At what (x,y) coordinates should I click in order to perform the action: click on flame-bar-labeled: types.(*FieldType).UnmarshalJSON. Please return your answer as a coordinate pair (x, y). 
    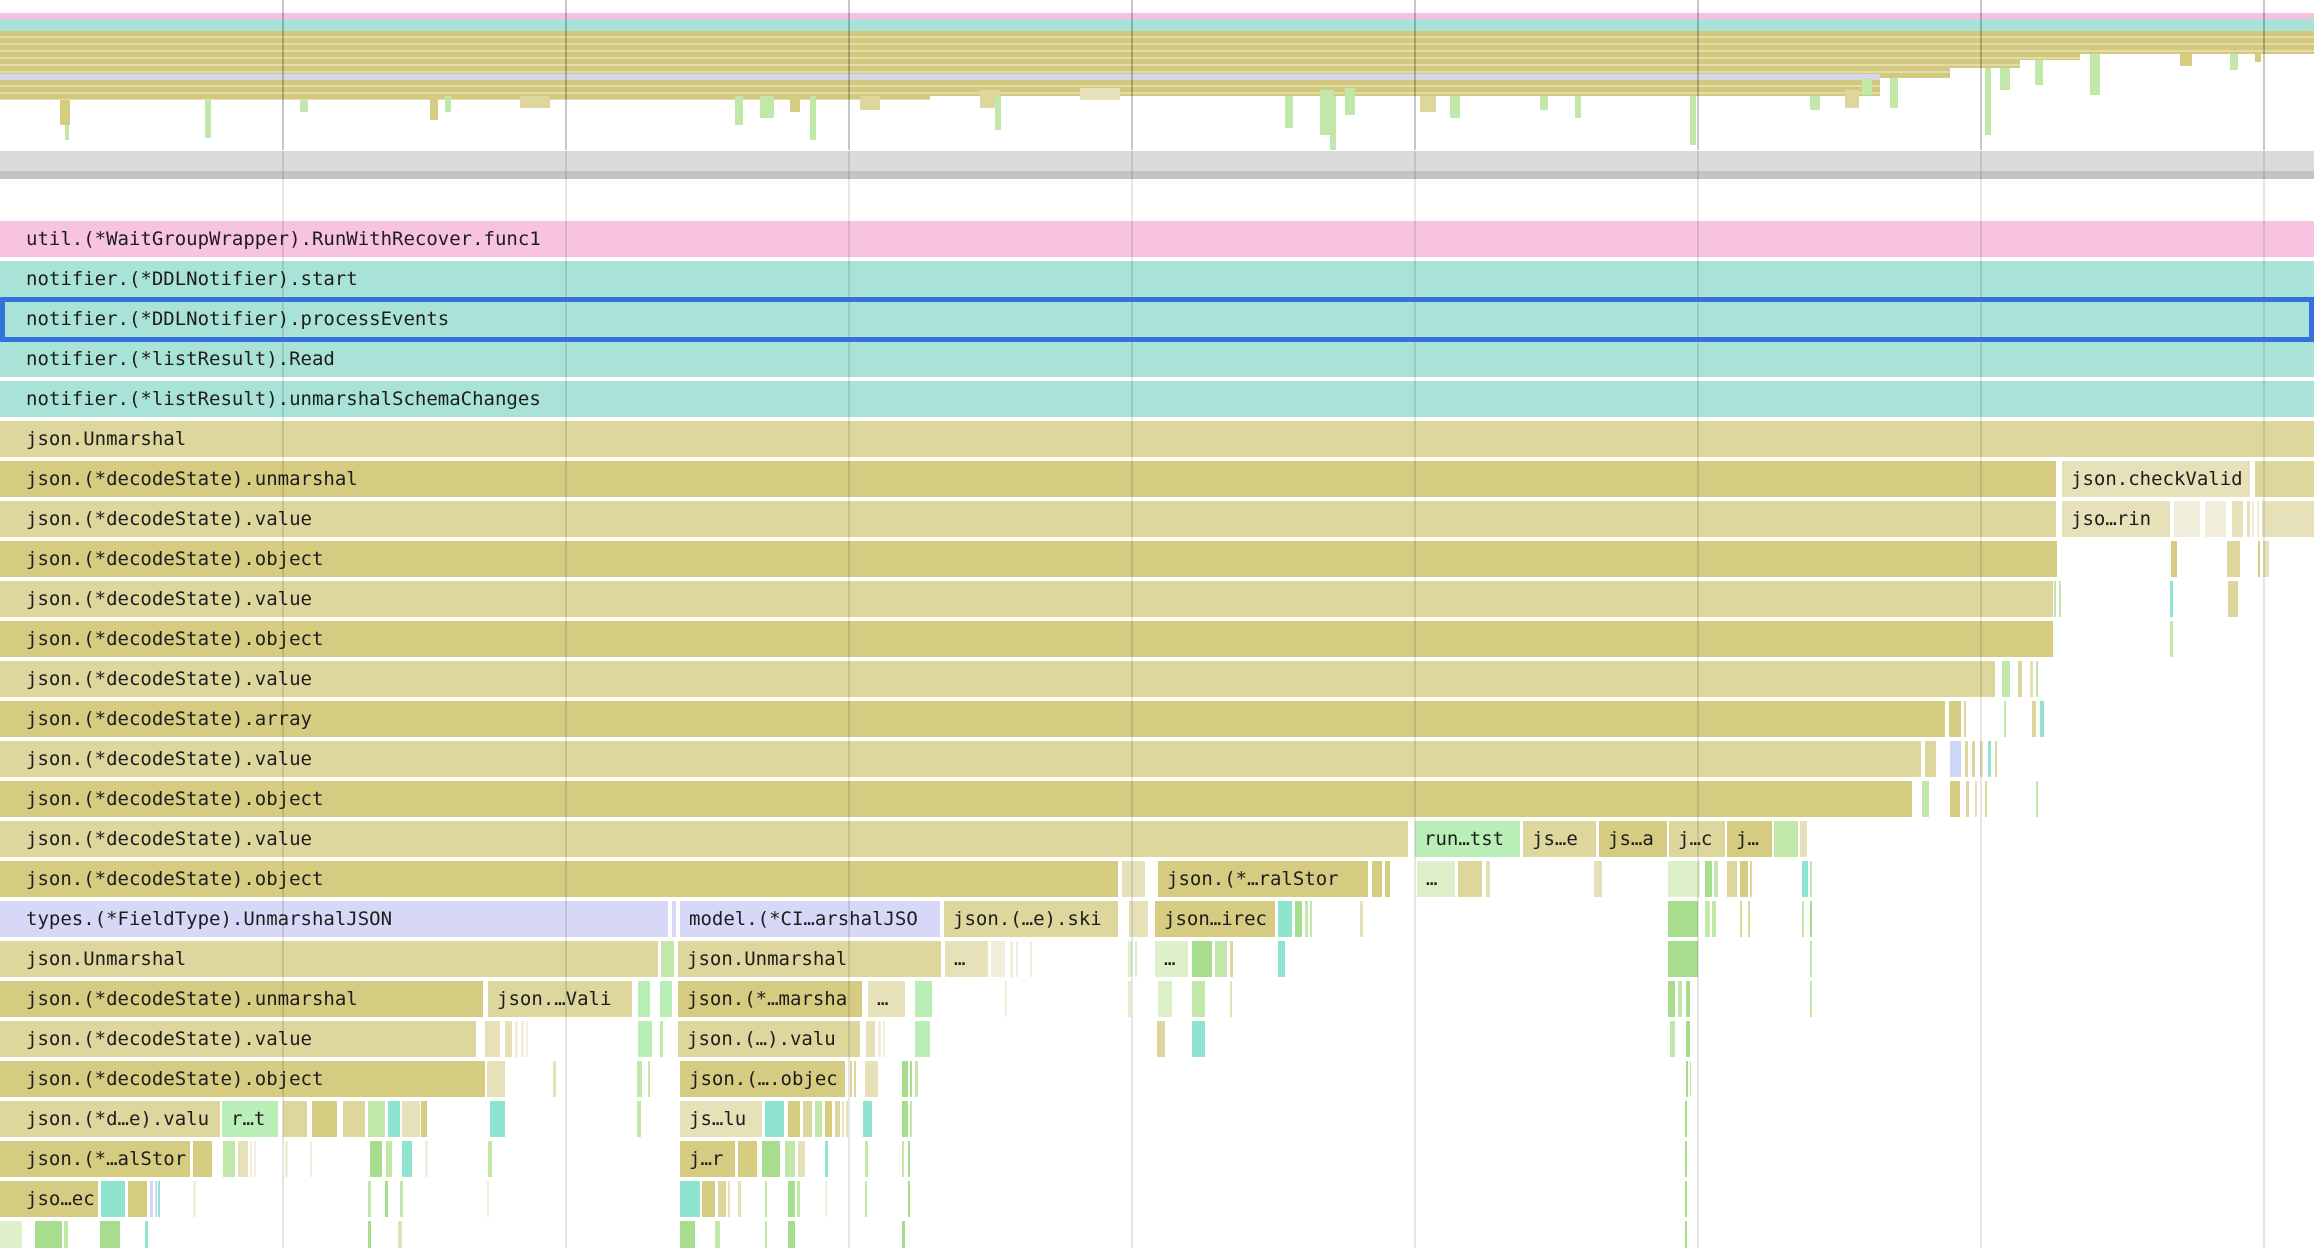
    Looking at the image, I should click on (334, 919).